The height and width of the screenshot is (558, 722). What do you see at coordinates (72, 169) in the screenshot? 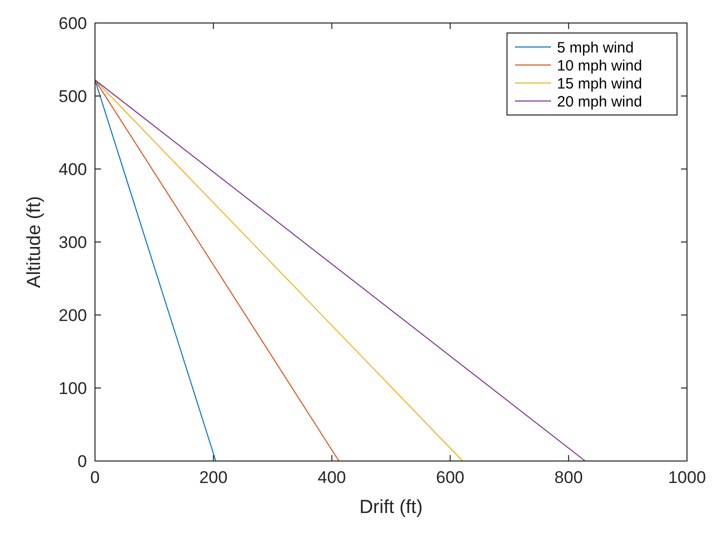
I see `y-tick-label: 400` at bounding box center [72, 169].